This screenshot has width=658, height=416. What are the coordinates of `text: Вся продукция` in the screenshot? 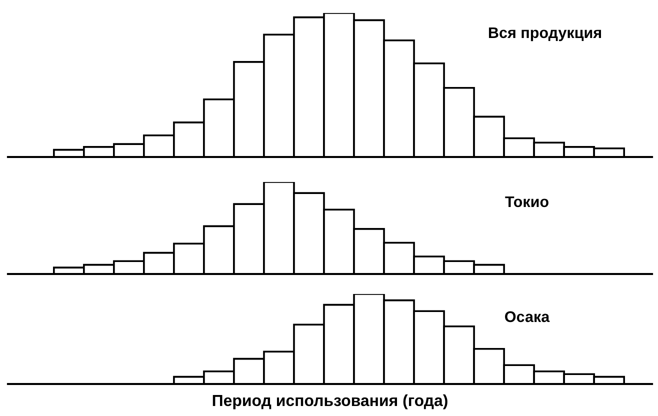 It's located at (544, 34).